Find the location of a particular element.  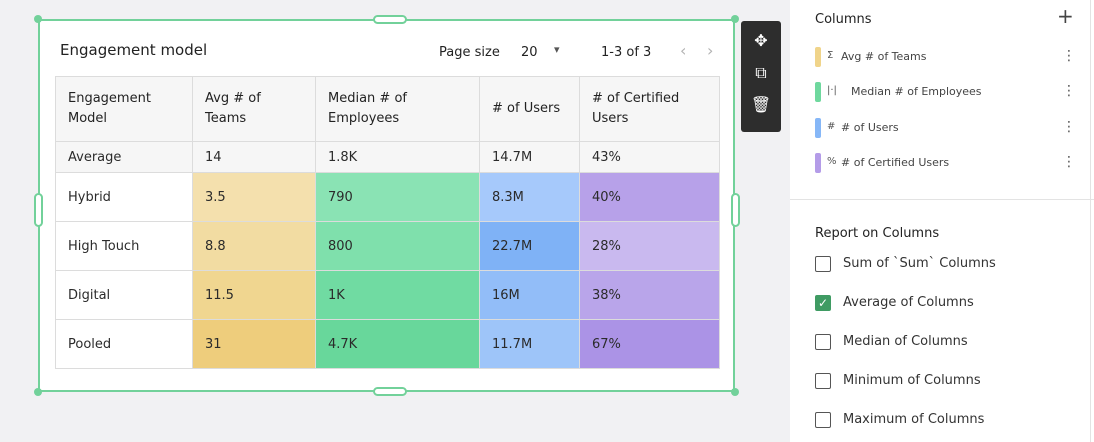

table-cell: 22.7M is located at coordinates (529, 246).